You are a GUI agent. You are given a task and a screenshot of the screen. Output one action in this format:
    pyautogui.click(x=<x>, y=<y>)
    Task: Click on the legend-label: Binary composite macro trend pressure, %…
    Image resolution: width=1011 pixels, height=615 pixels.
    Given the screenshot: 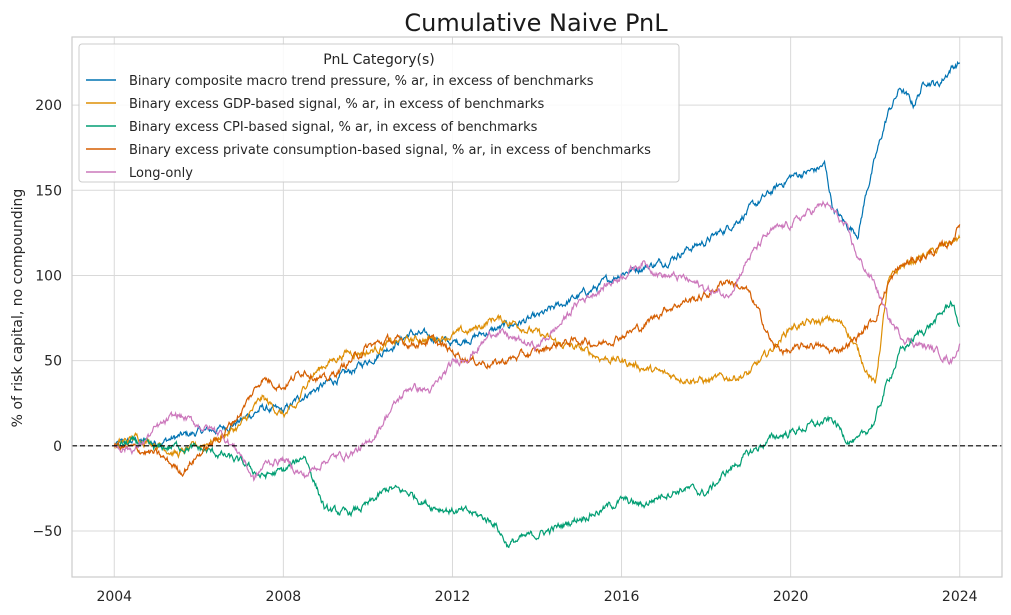 What is the action you would take?
    pyautogui.click(x=361, y=81)
    